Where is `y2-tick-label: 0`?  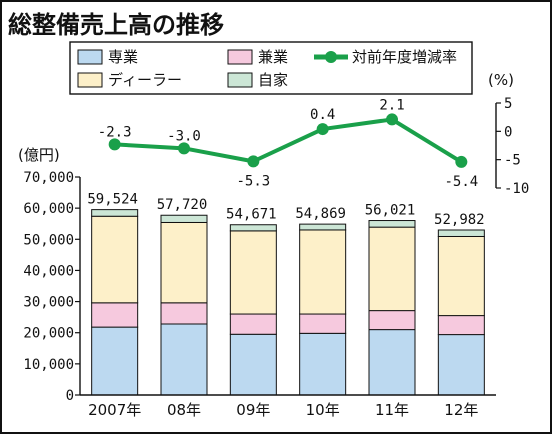
y2-tick-label: 0 is located at coordinates (508, 132).